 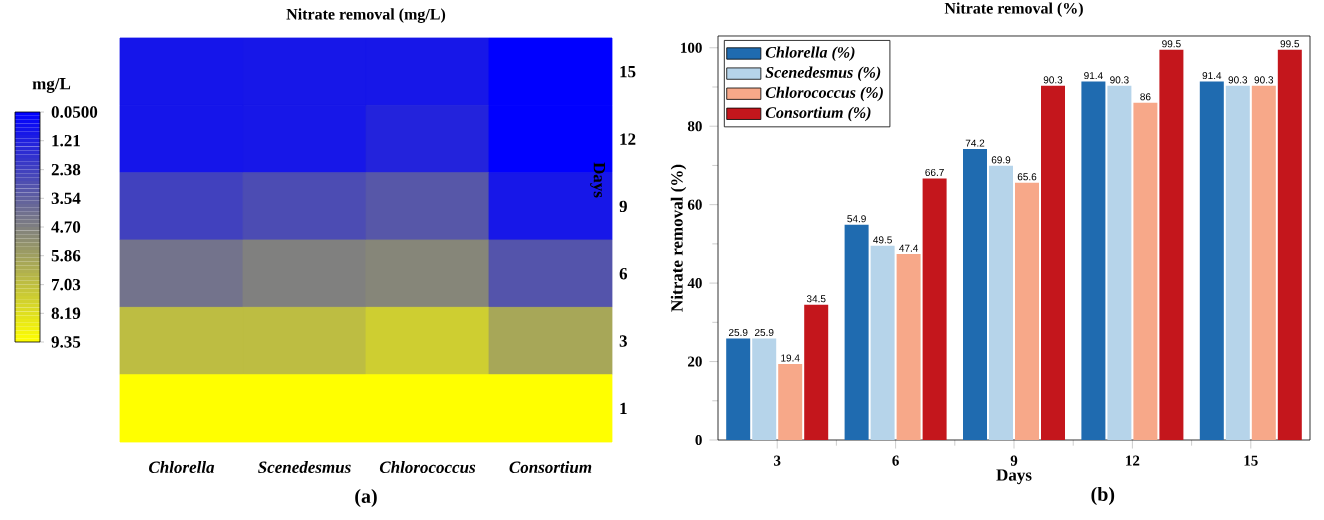 I want to click on color-bar-label: 4.70, so click(x=66, y=227).